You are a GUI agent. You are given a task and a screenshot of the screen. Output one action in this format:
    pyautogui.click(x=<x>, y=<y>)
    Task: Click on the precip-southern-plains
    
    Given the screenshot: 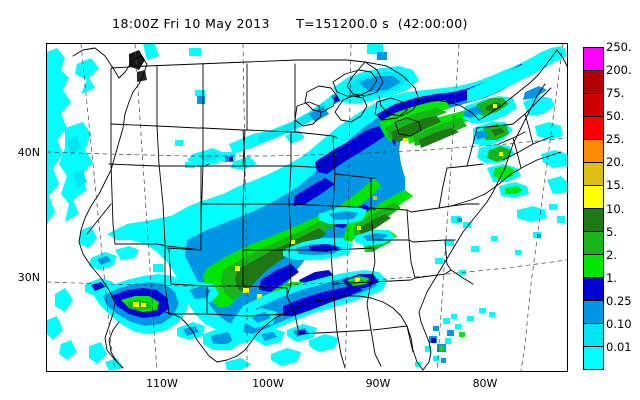 What is the action you would take?
    pyautogui.click(x=164, y=298)
    